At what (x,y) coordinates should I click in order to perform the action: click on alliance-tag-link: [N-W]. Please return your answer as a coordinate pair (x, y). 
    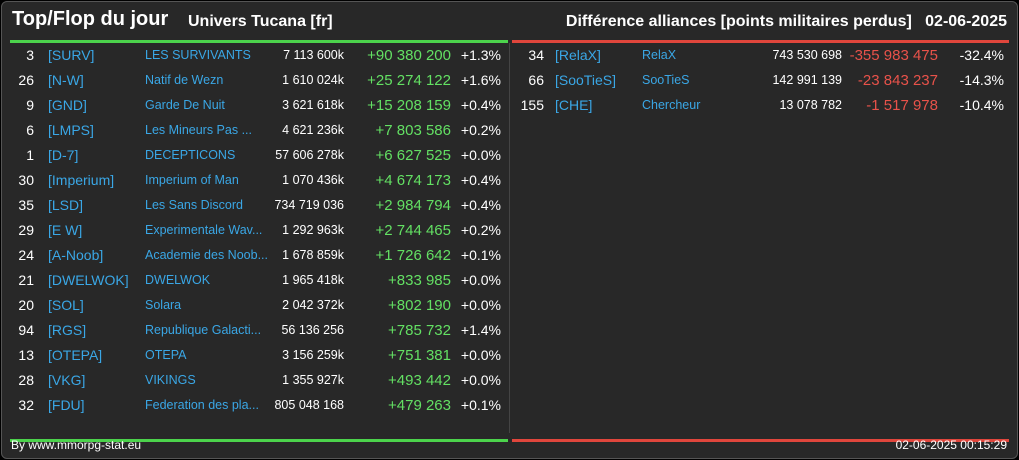
    Looking at the image, I should click on (66, 80).